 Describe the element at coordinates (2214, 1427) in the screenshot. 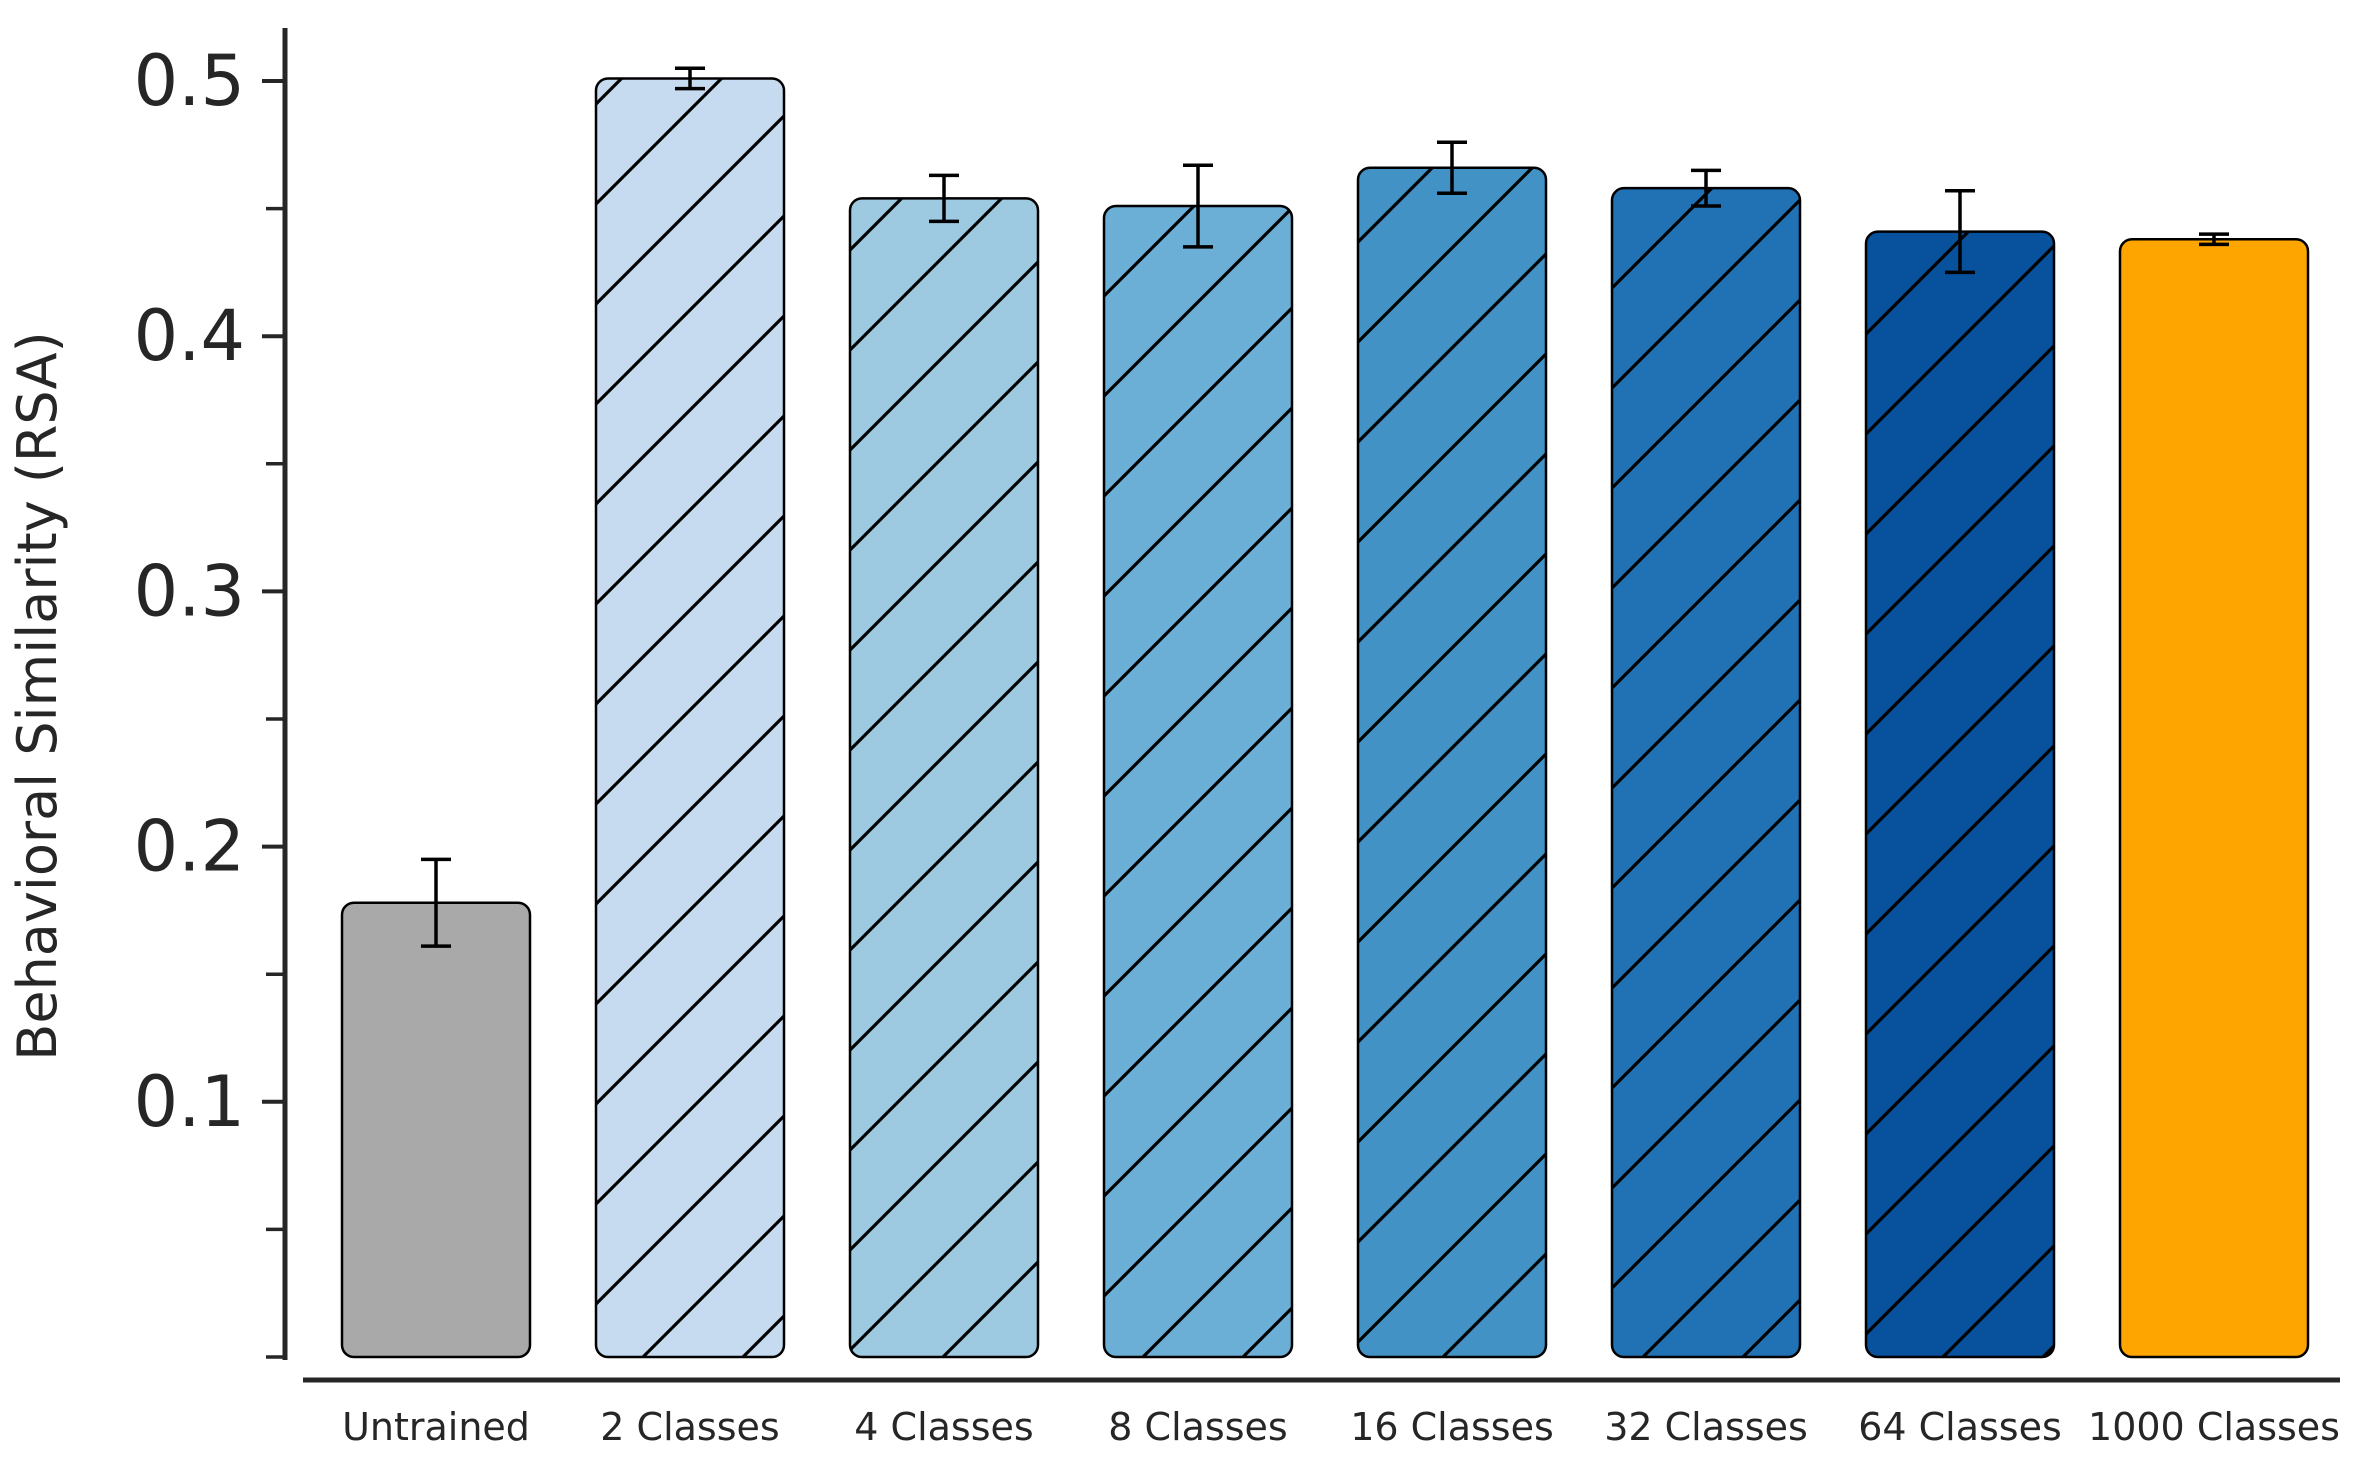

I see `x-tick-label-1000-classes: 1000 Classes` at that location.